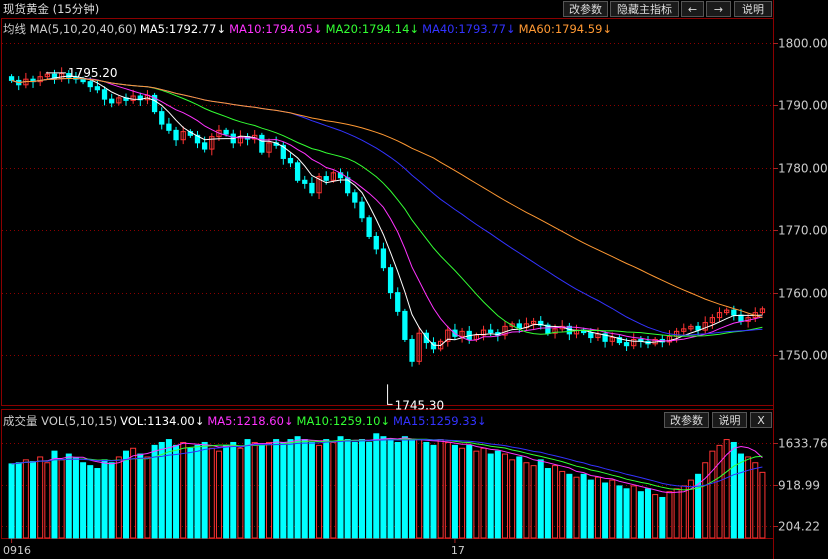 The image size is (828, 559). What do you see at coordinates (761, 420) in the screenshot?
I see `vol-button-2: X` at bounding box center [761, 420].